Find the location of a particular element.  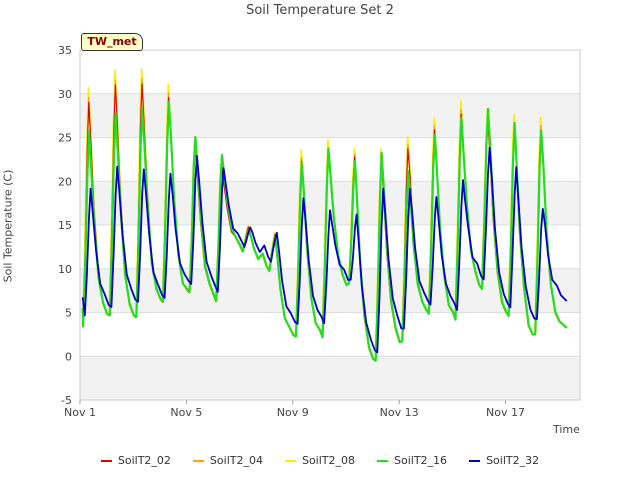

y-tick-label: -5 is located at coordinates (66, 400).